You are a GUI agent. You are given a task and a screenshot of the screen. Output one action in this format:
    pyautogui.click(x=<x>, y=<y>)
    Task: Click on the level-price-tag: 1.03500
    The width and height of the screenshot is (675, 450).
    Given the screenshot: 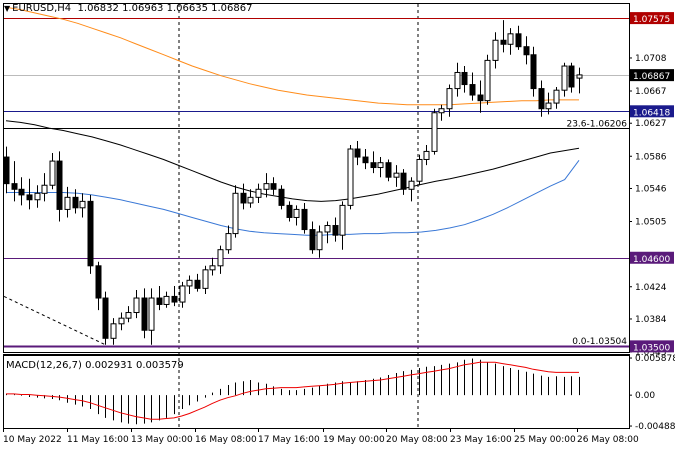 What is the action you would take?
    pyautogui.click(x=651, y=348)
    